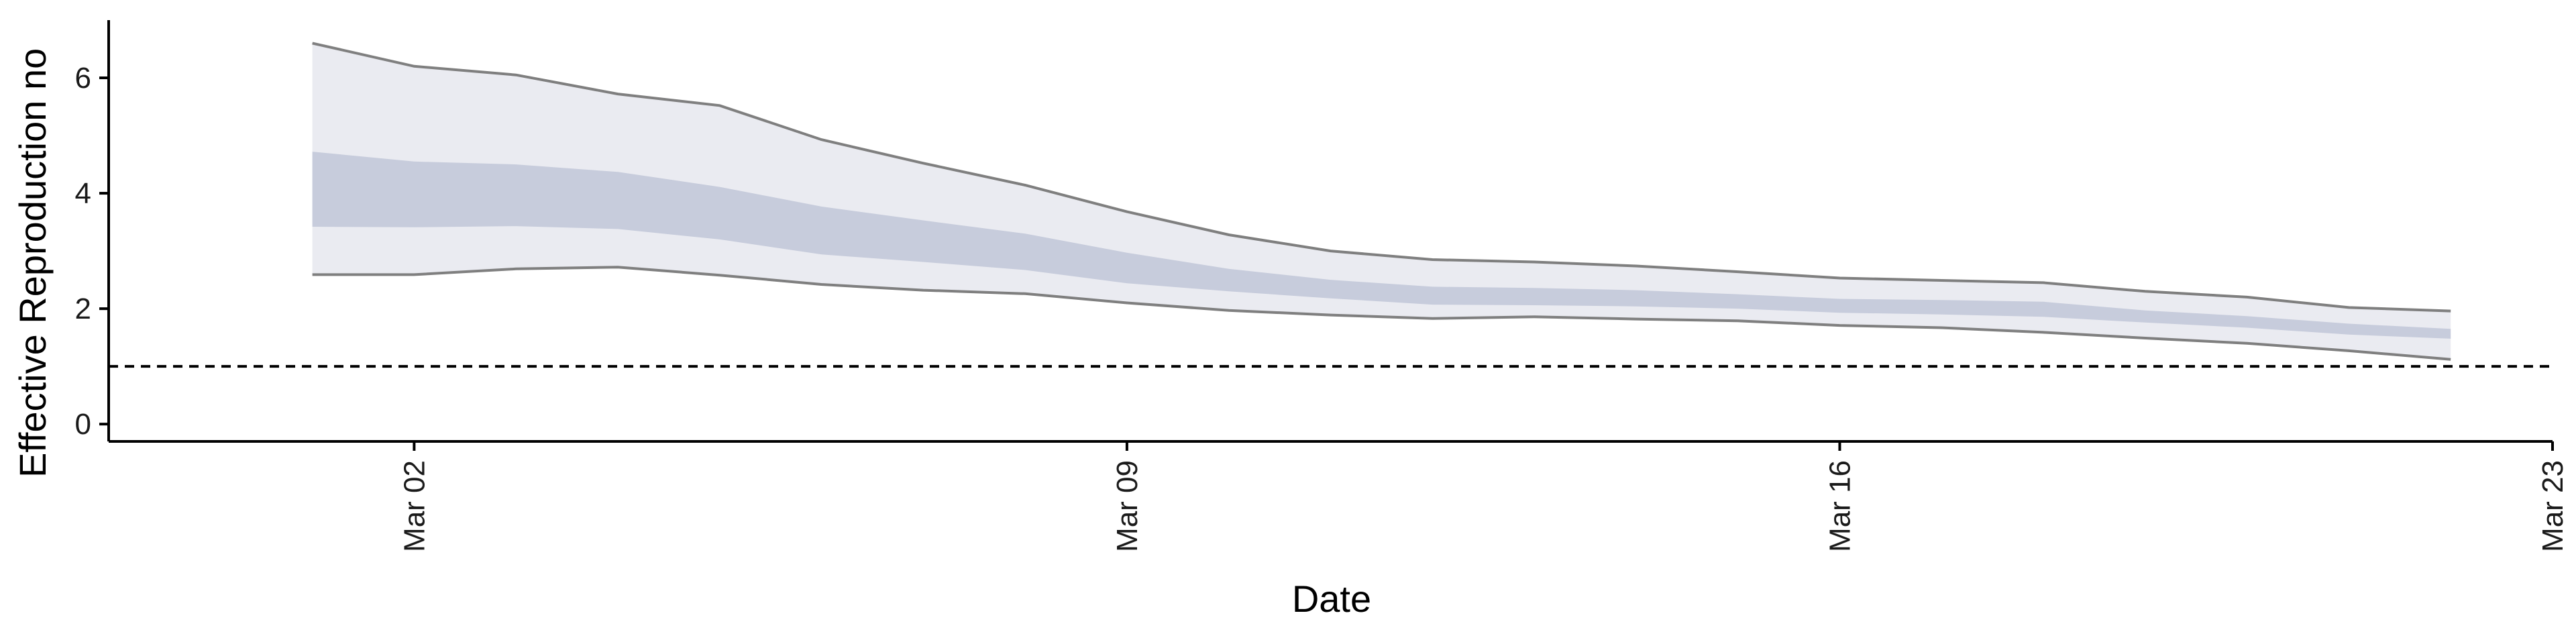 The height and width of the screenshot is (644, 2576). Describe the element at coordinates (83, 78) in the screenshot. I see `y-tick-label: 6` at that location.